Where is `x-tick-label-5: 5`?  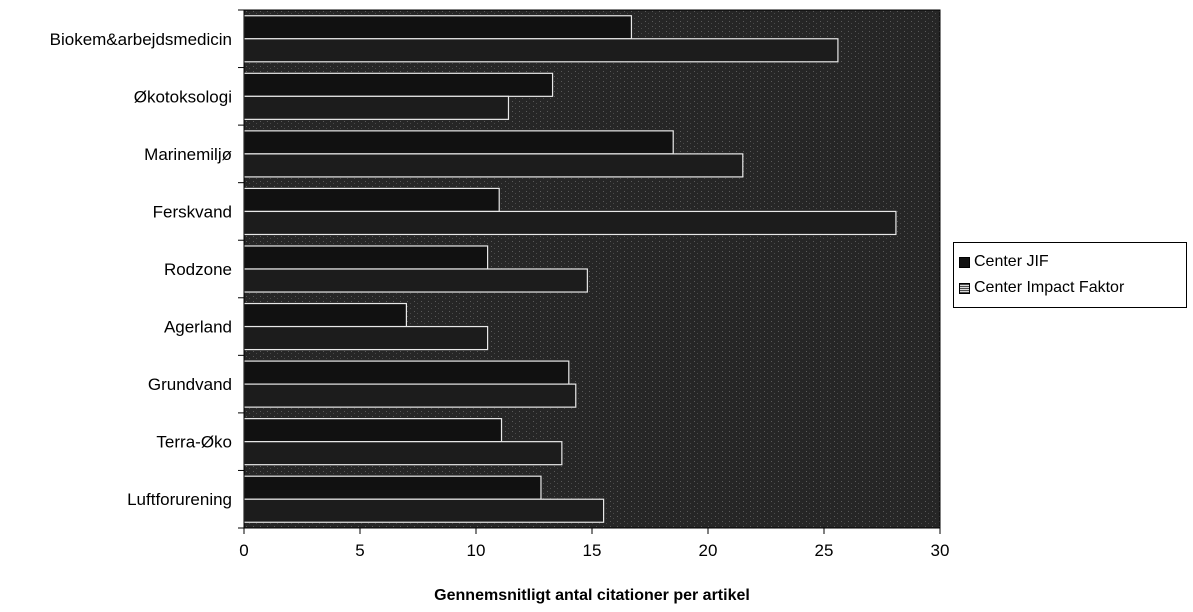
x-tick-label-5: 5 is located at coordinates (359, 550).